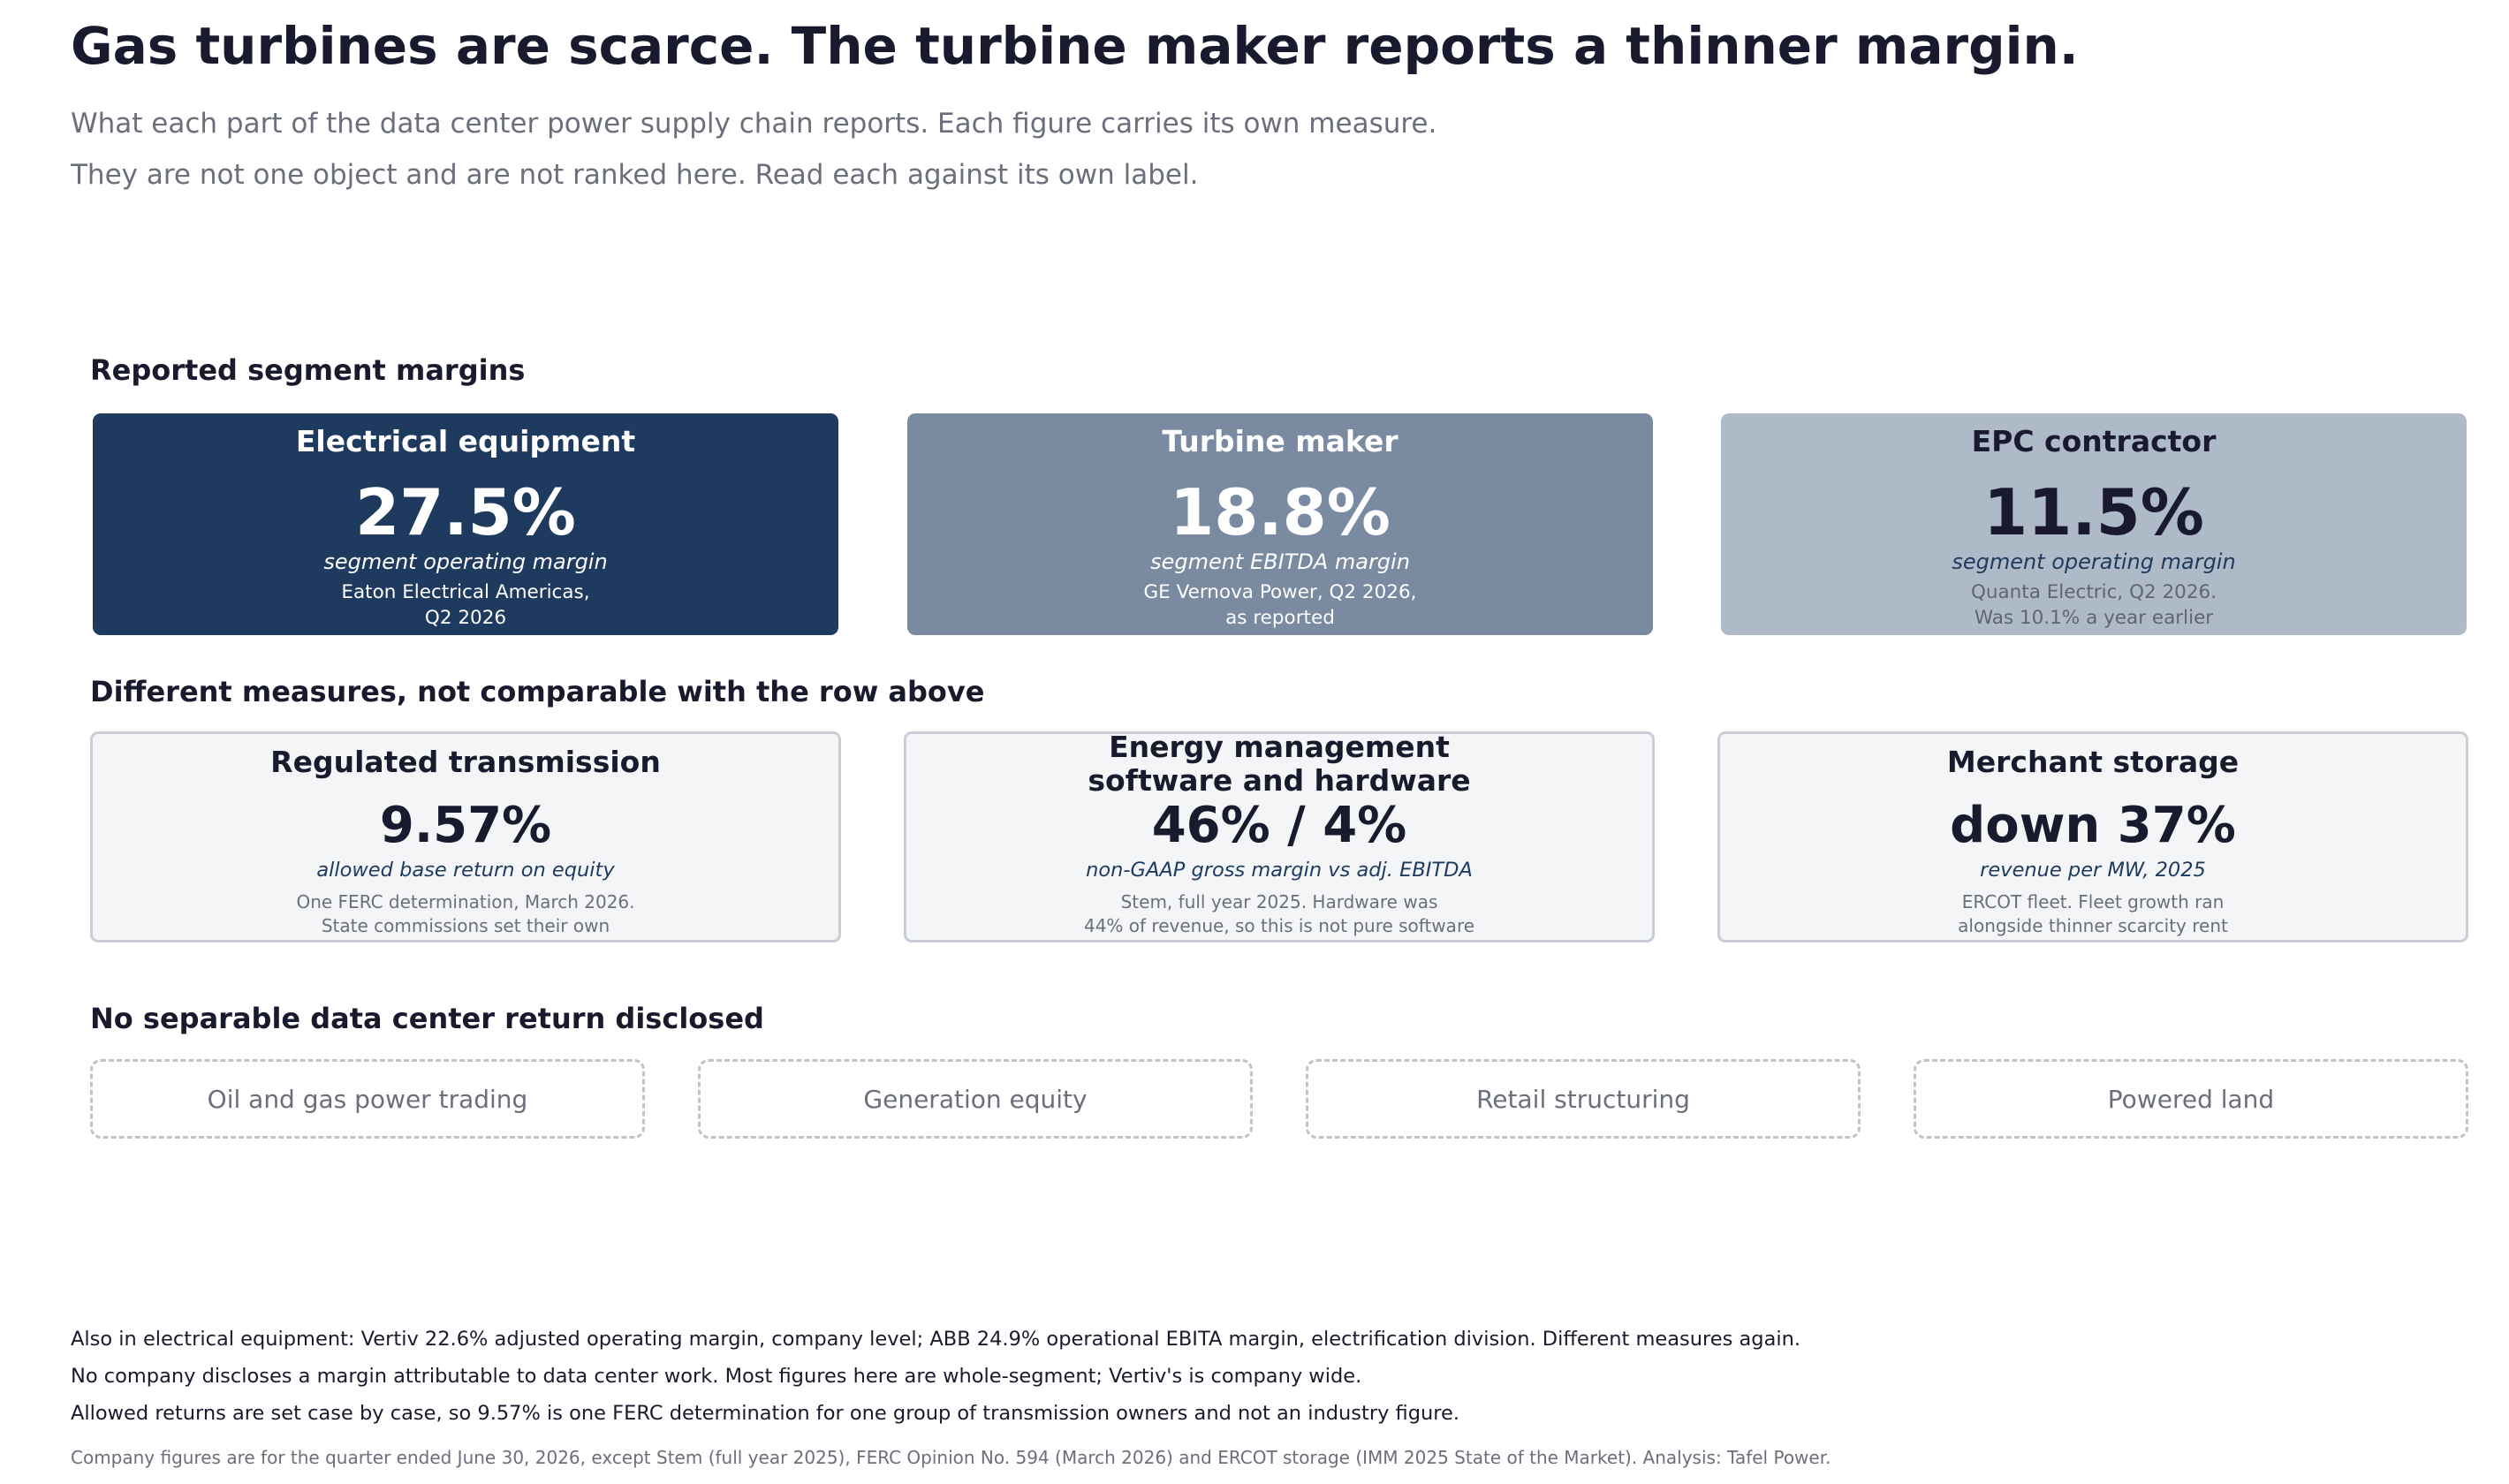  I want to click on card-note-line-1: Quanta Electric, Q2 2026., so click(2093, 592).